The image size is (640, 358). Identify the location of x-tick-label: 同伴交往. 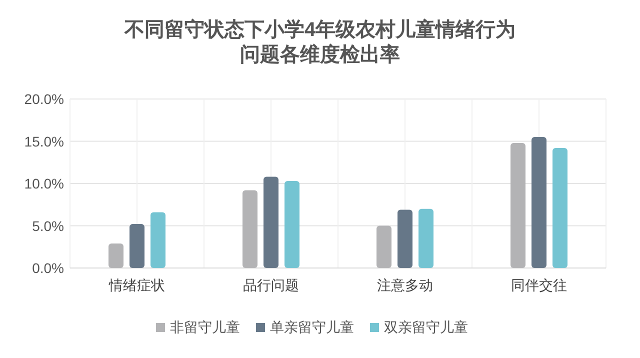
(539, 285).